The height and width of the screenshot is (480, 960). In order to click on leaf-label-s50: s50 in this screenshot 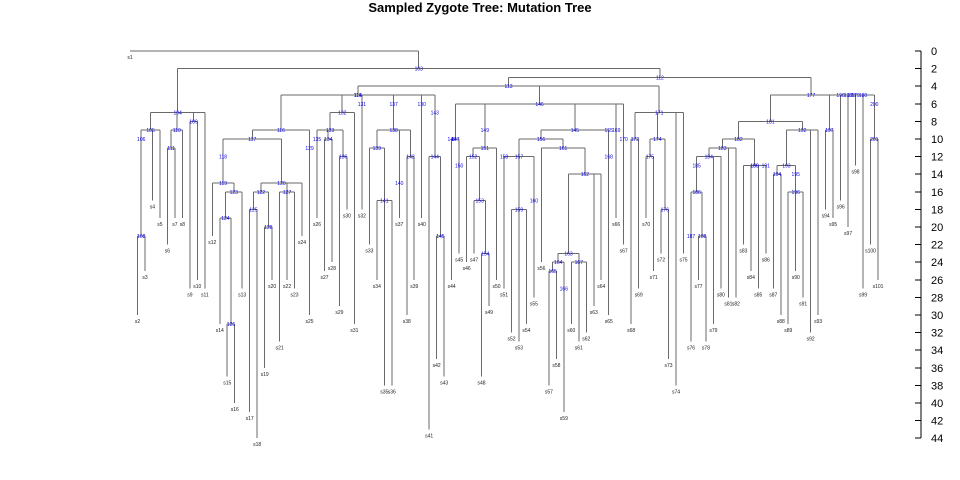, I will do `click(496, 287)`.